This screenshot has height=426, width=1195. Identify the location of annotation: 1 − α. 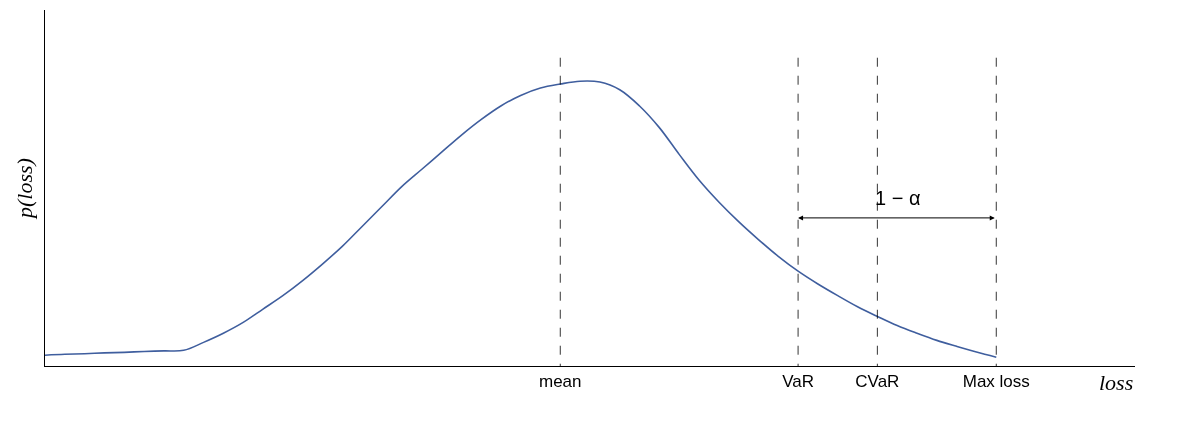
(898, 198).